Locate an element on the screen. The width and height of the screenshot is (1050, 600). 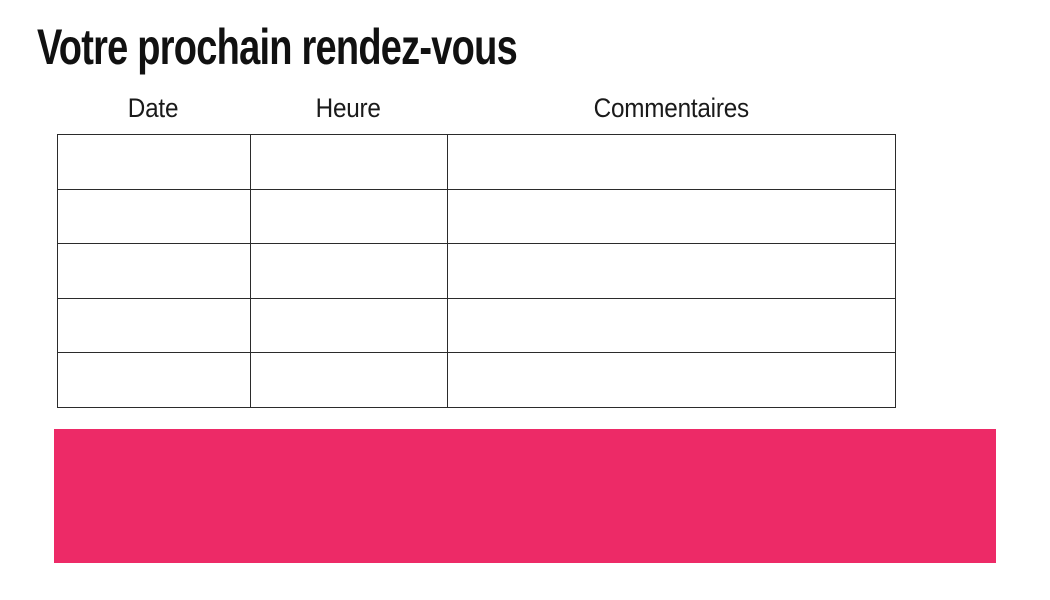
column-header-commentaires: Commentaires is located at coordinates (671, 108).